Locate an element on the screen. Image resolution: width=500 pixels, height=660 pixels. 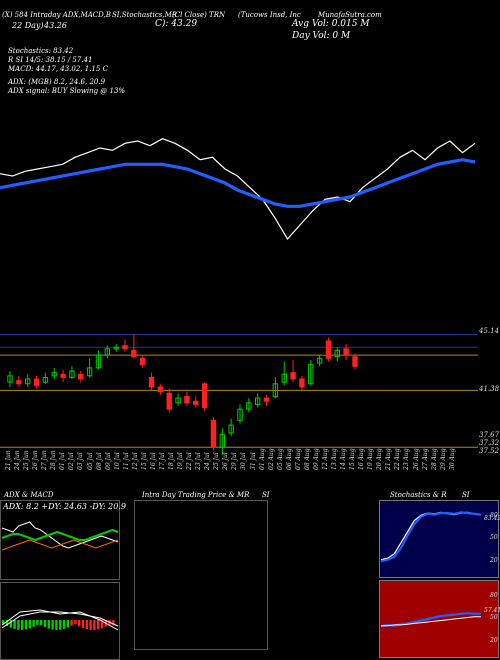
stoch-tick-label: 80 is located at coordinates (494, 515).